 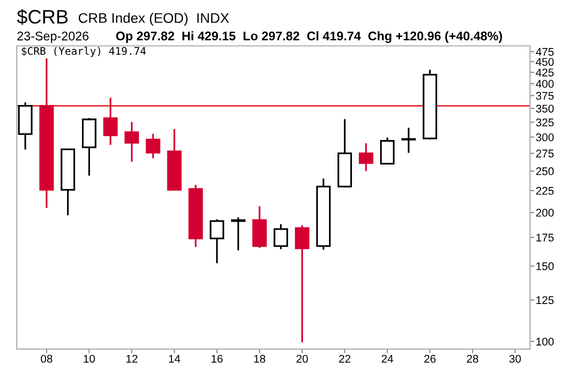 I want to click on x-tick-label: 20, so click(x=302, y=358).